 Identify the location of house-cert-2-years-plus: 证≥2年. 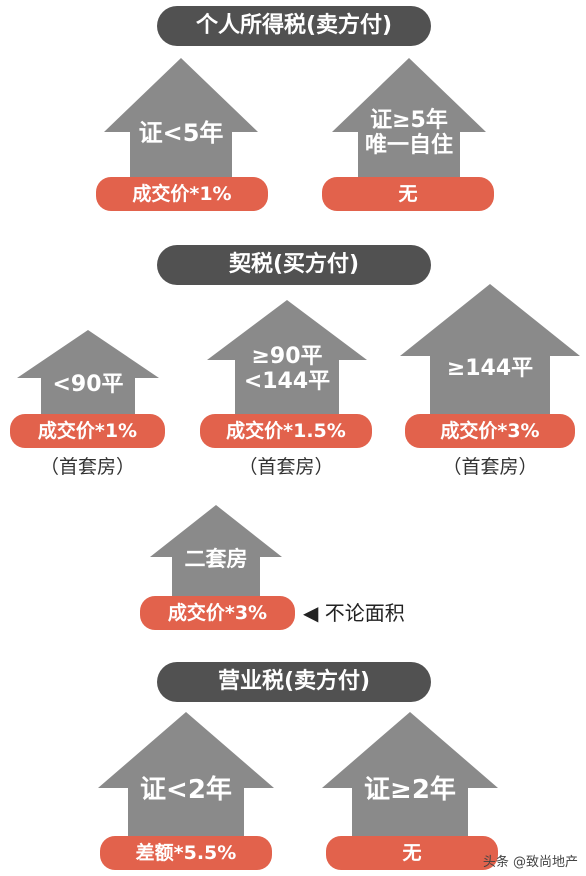
(410, 776).